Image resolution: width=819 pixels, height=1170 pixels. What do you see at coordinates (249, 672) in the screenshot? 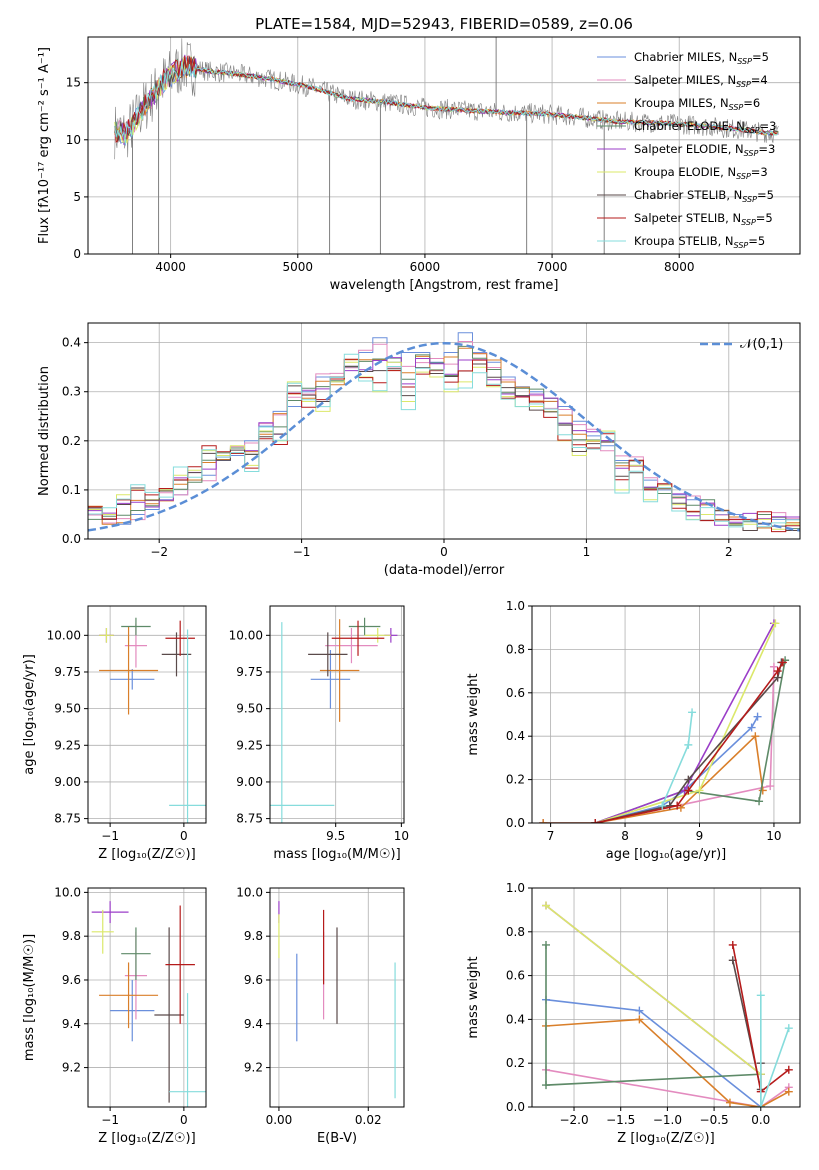
I see `y-tick-label: 9.75` at bounding box center [249, 672].